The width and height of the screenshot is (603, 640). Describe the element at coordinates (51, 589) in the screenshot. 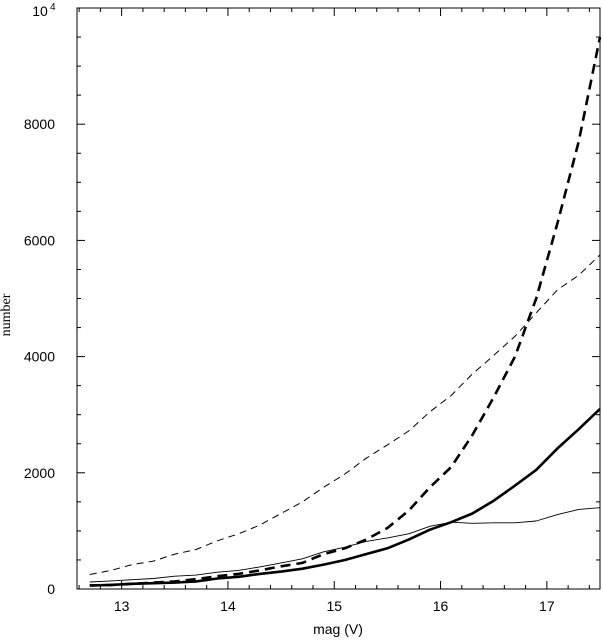

I see `y-tick-label: 0` at that location.